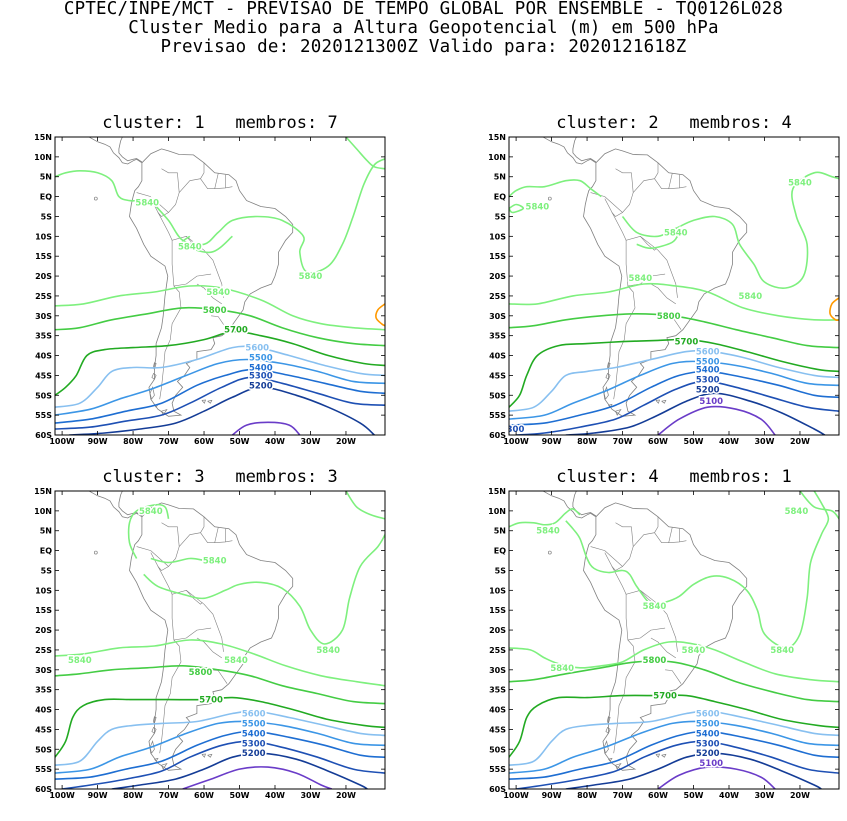 This screenshot has height=821, width=847. What do you see at coordinates (43, 769) in the screenshot?
I see `lat-label: 55S` at bounding box center [43, 769].